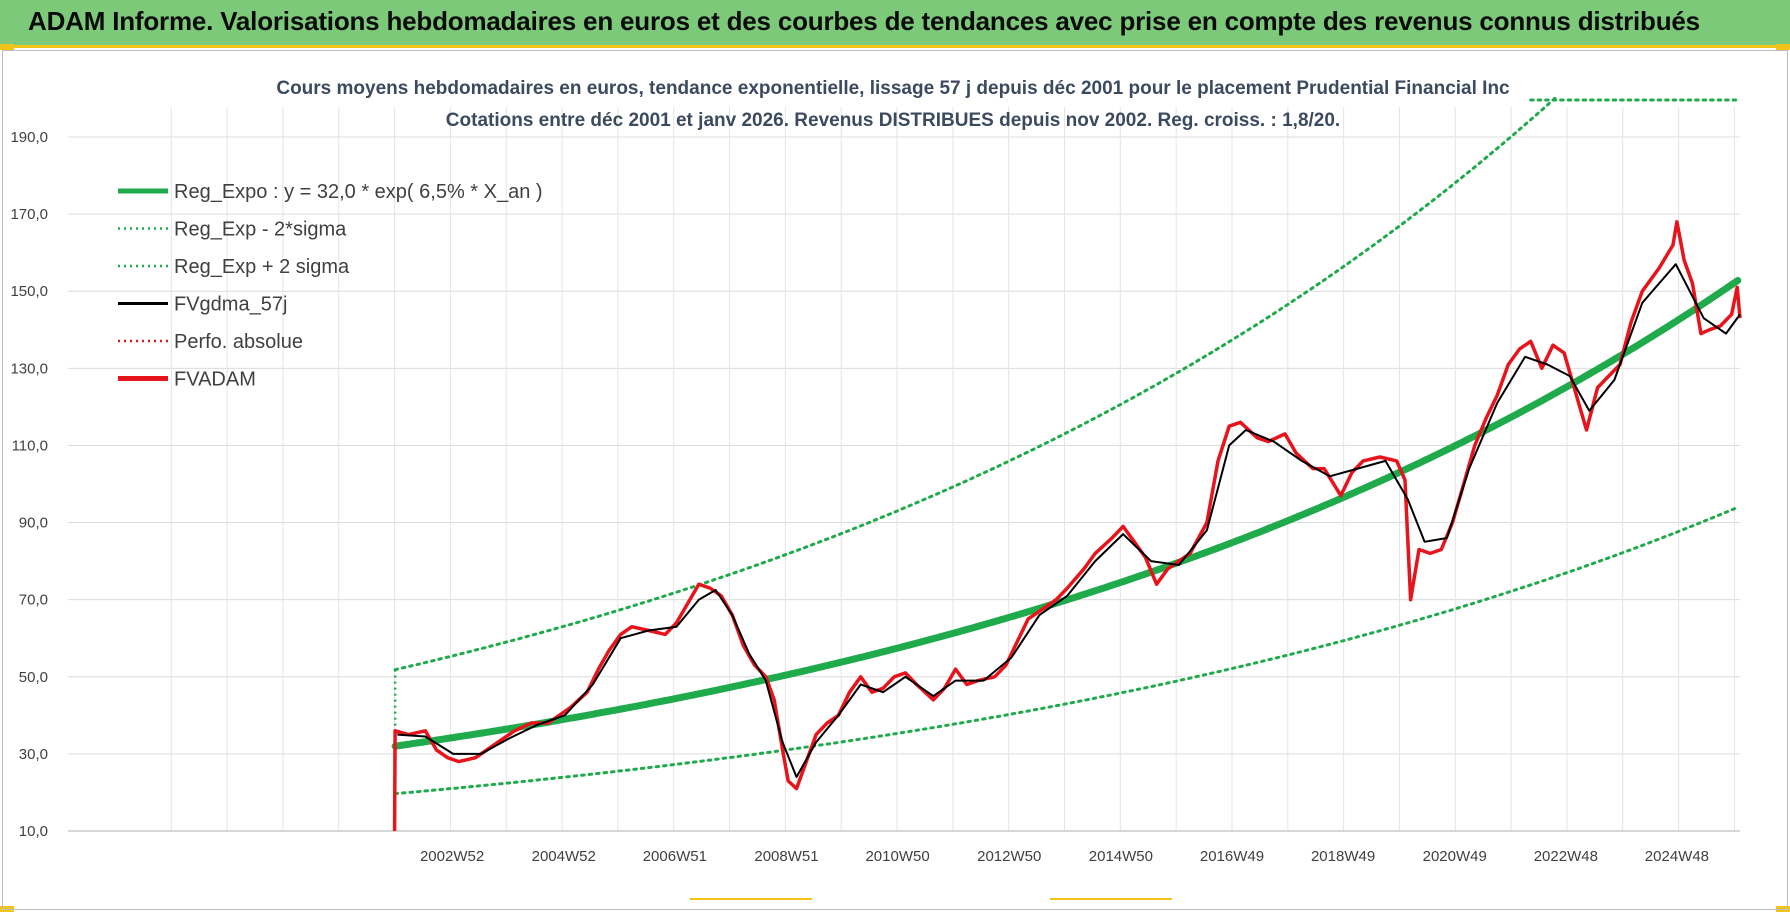  I want to click on legend-label: FVADAM, so click(215, 380).